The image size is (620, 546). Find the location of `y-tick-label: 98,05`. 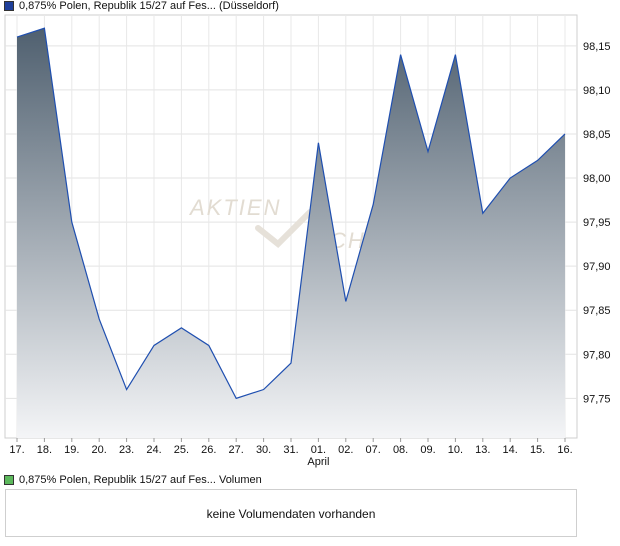

y-tick-label: 98,05 is located at coordinates (597, 135).